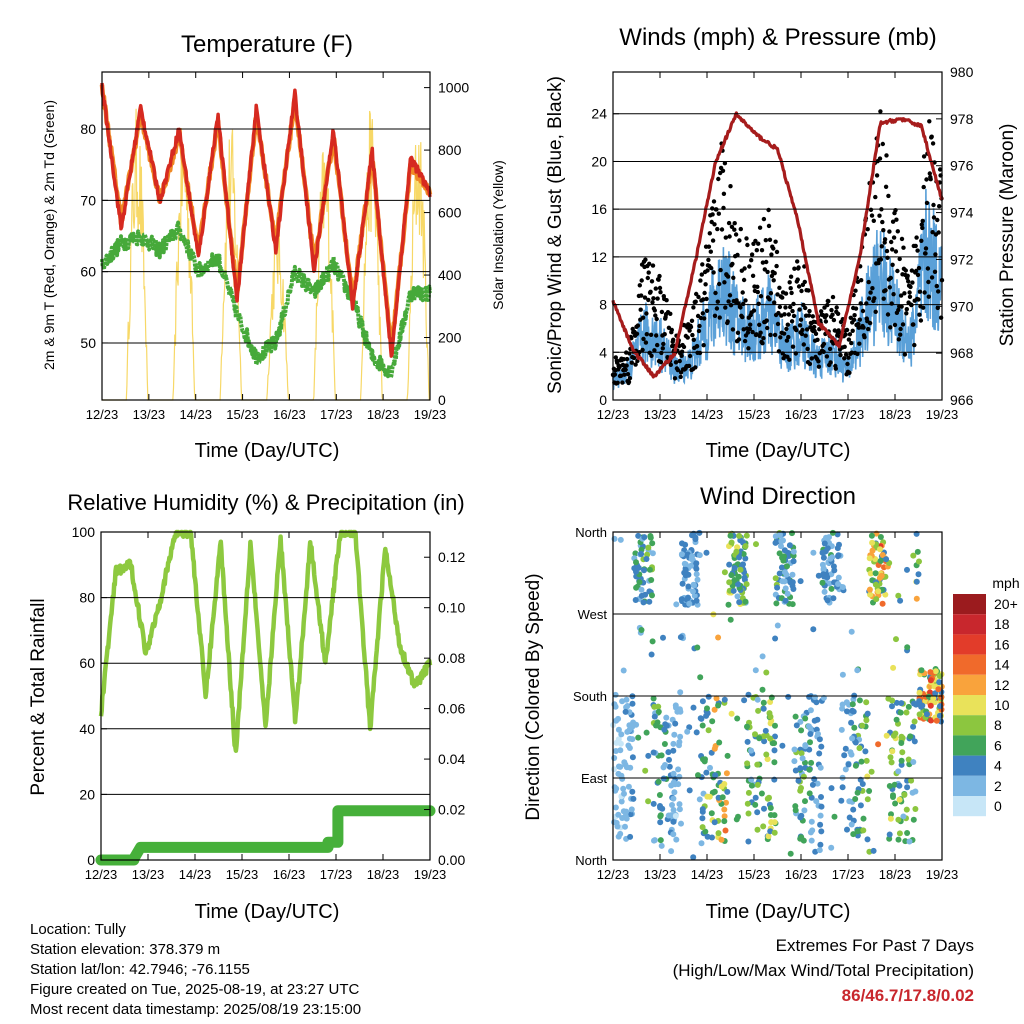 This screenshot has height=1024, width=1024. I want to click on colorbar-label: 8, so click(998, 725).